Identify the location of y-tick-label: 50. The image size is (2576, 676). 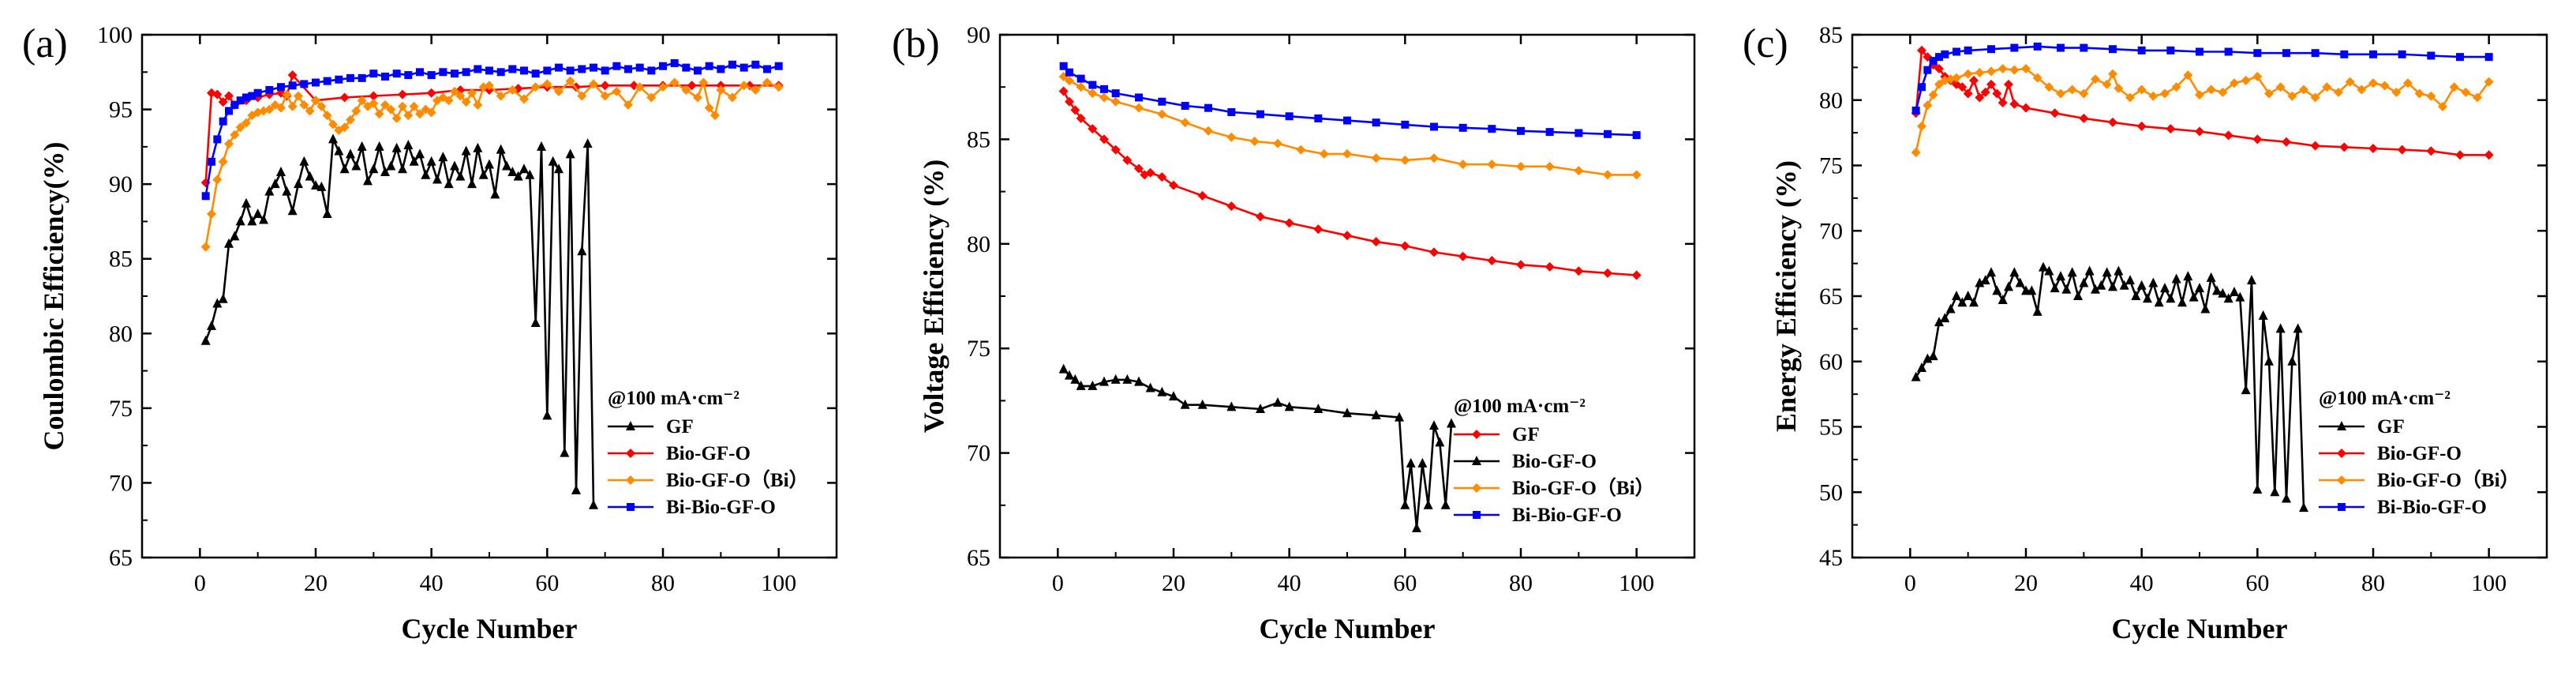
(1831, 492).